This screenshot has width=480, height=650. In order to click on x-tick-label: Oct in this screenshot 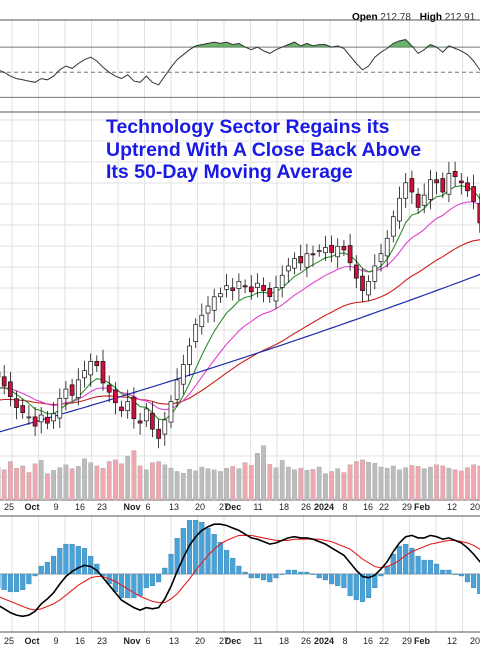, I will do `click(31, 641)`.